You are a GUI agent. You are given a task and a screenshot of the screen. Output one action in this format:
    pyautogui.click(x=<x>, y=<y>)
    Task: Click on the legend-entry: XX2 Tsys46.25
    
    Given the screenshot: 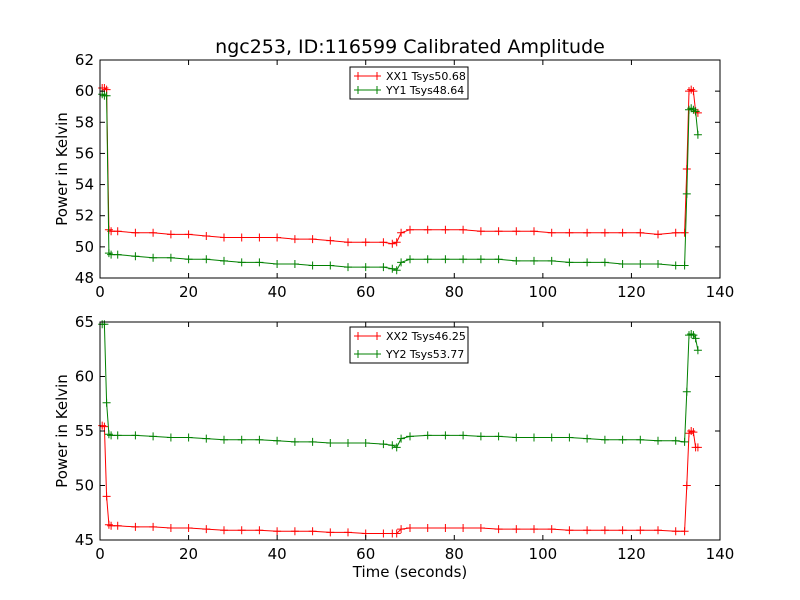 What is the action you would take?
    pyautogui.click(x=410, y=336)
    